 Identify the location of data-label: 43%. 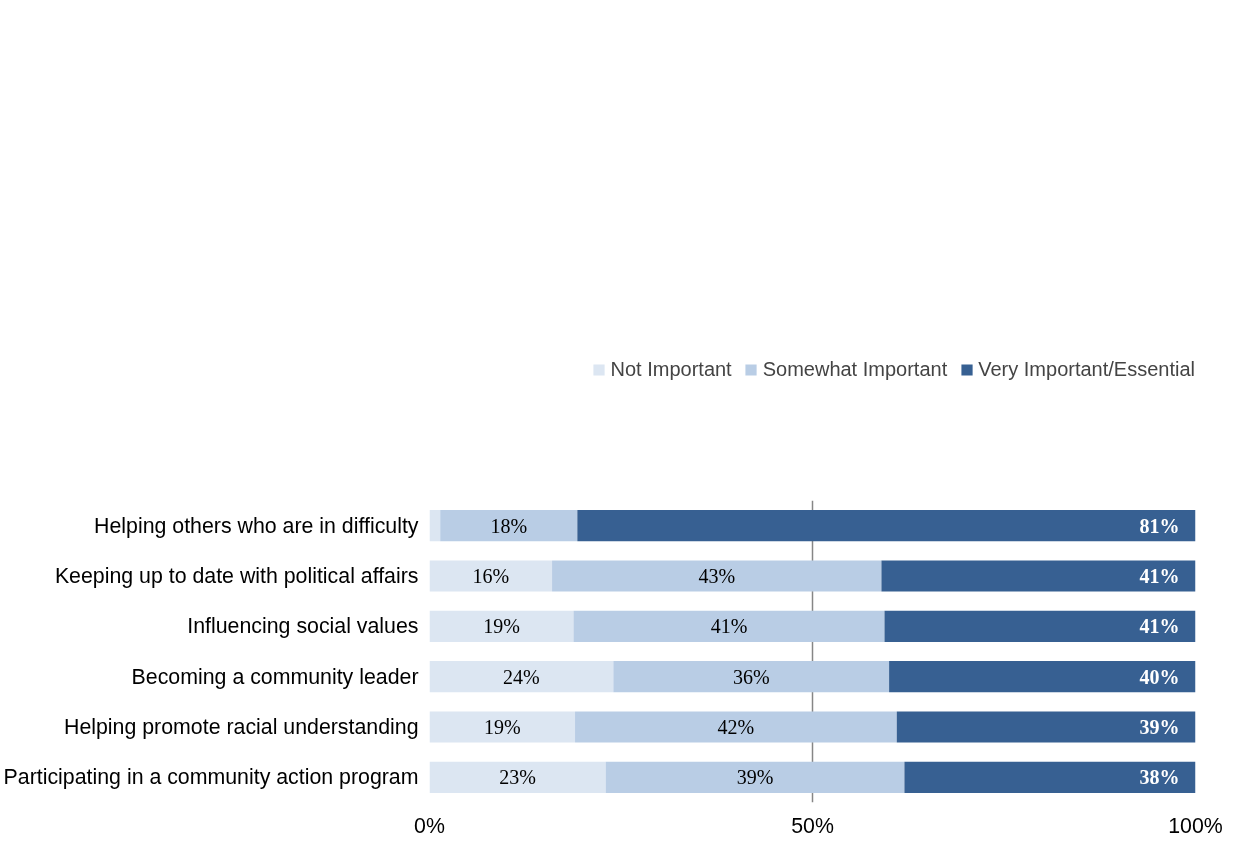
(717, 576).